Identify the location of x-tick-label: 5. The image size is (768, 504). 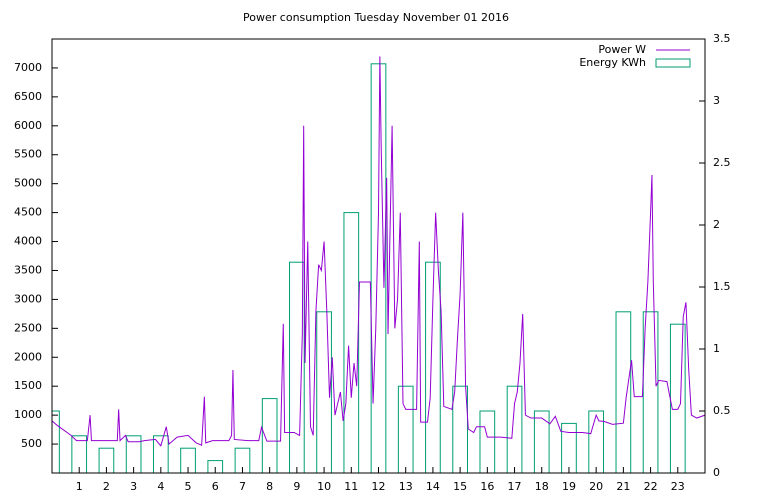
(188, 486).